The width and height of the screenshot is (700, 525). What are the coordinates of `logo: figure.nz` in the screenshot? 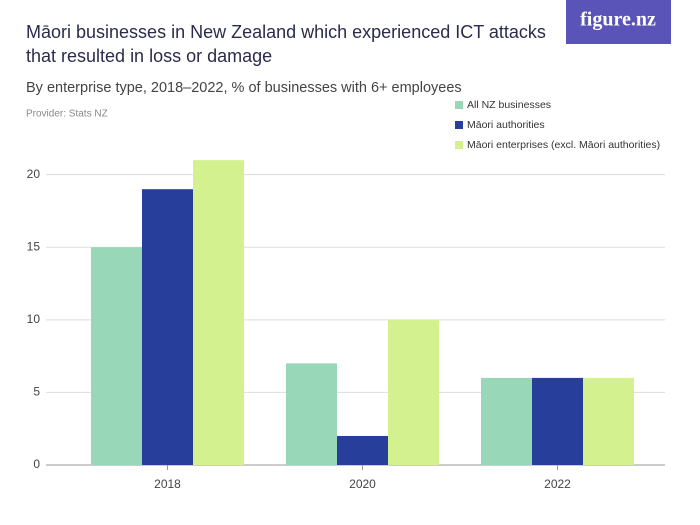 It's located at (618, 20).